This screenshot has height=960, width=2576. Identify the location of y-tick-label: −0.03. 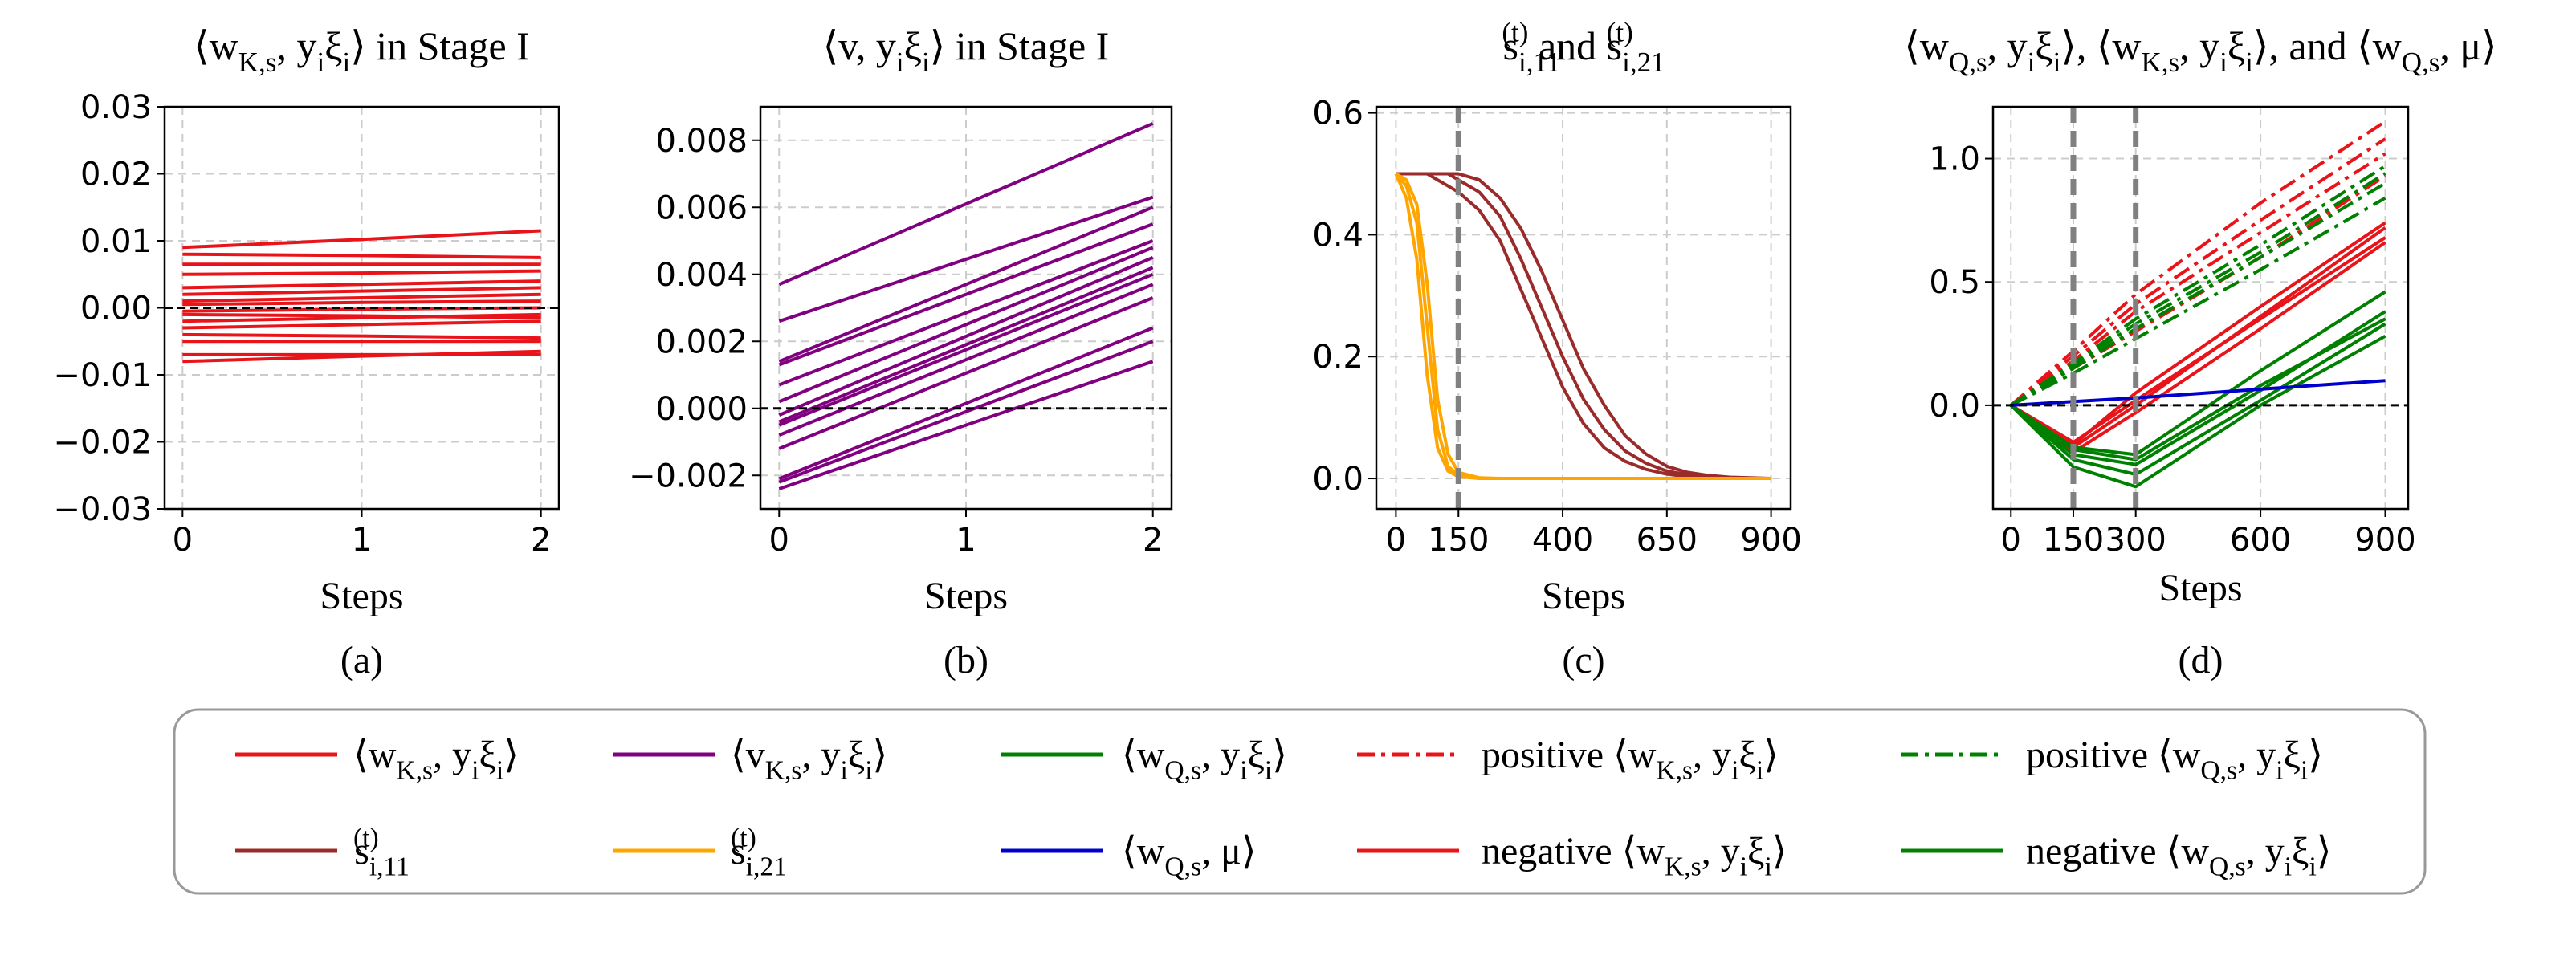
(102, 509).